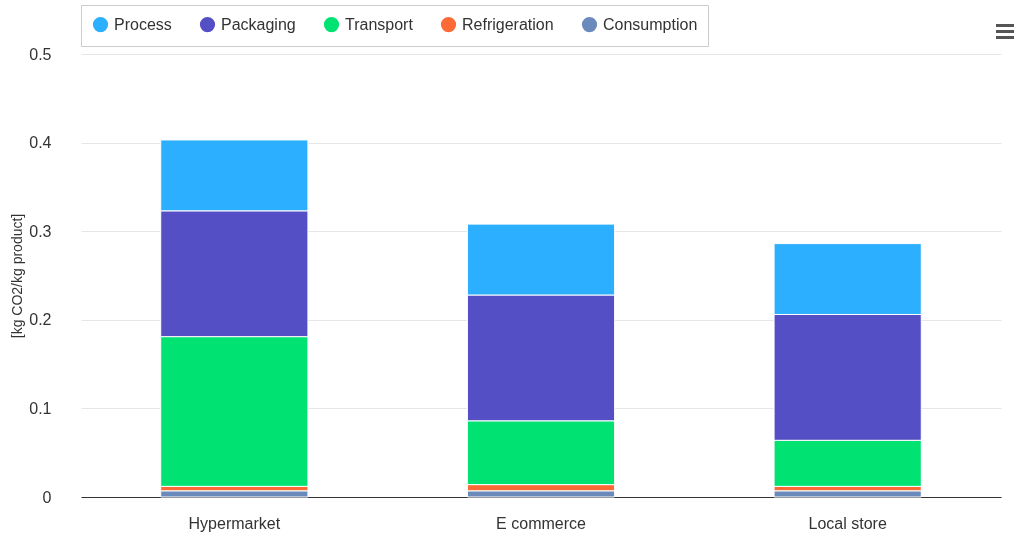 The width and height of the screenshot is (1015, 547). Describe the element at coordinates (143, 24) in the screenshot. I see `legend-label: Process` at that location.